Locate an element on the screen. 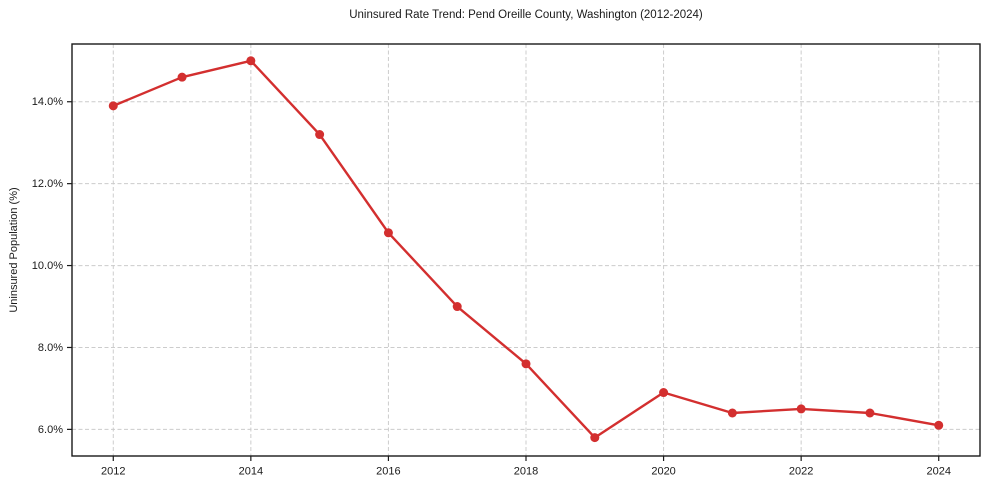 This screenshot has height=490, width=989. data-point-2020 is located at coordinates (664, 393).